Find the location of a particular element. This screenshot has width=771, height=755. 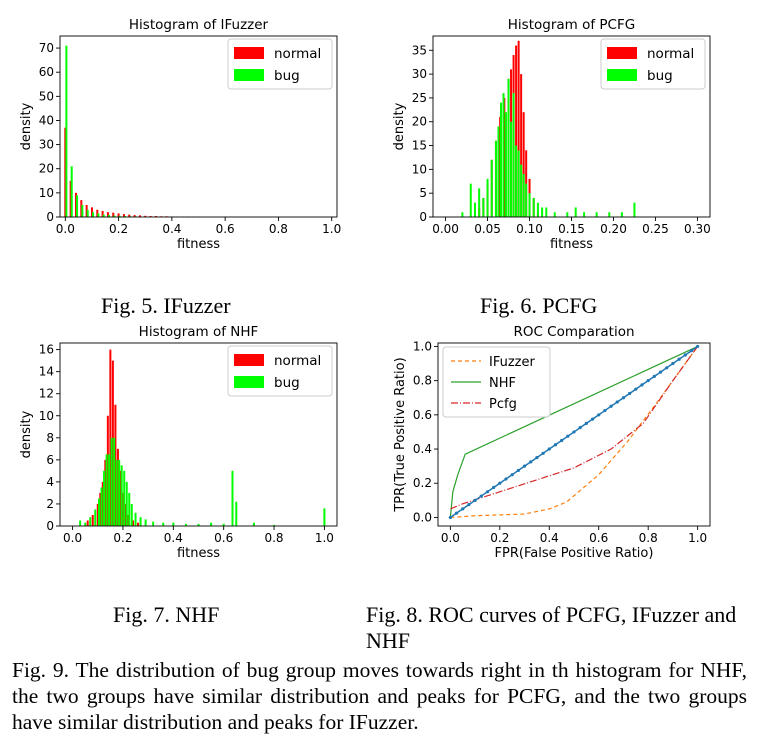

x-tick-label: 0.25 is located at coordinates (655, 229).